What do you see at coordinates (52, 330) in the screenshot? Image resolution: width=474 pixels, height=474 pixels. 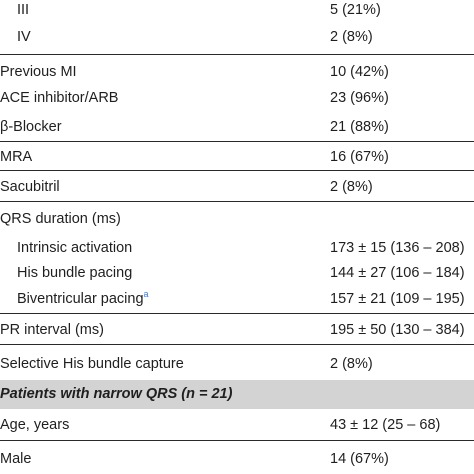 I see `row-label: PR interval (ms)` at bounding box center [52, 330].